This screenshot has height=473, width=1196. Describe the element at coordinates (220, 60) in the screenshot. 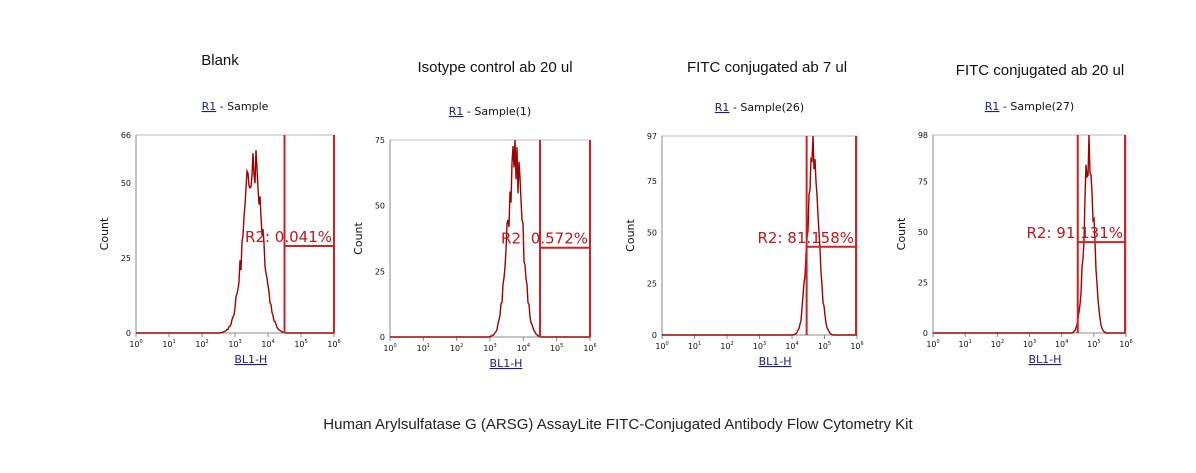

I see `panel-title: Blank` at that location.